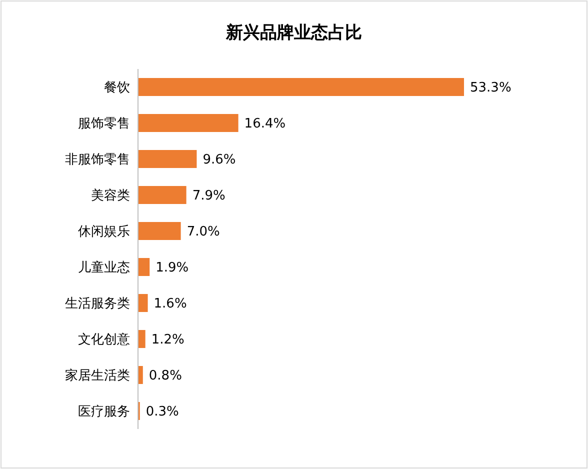 The width and height of the screenshot is (588, 469). What do you see at coordinates (97, 160) in the screenshot?
I see `y-tick-label: 非服饰零售` at bounding box center [97, 160].